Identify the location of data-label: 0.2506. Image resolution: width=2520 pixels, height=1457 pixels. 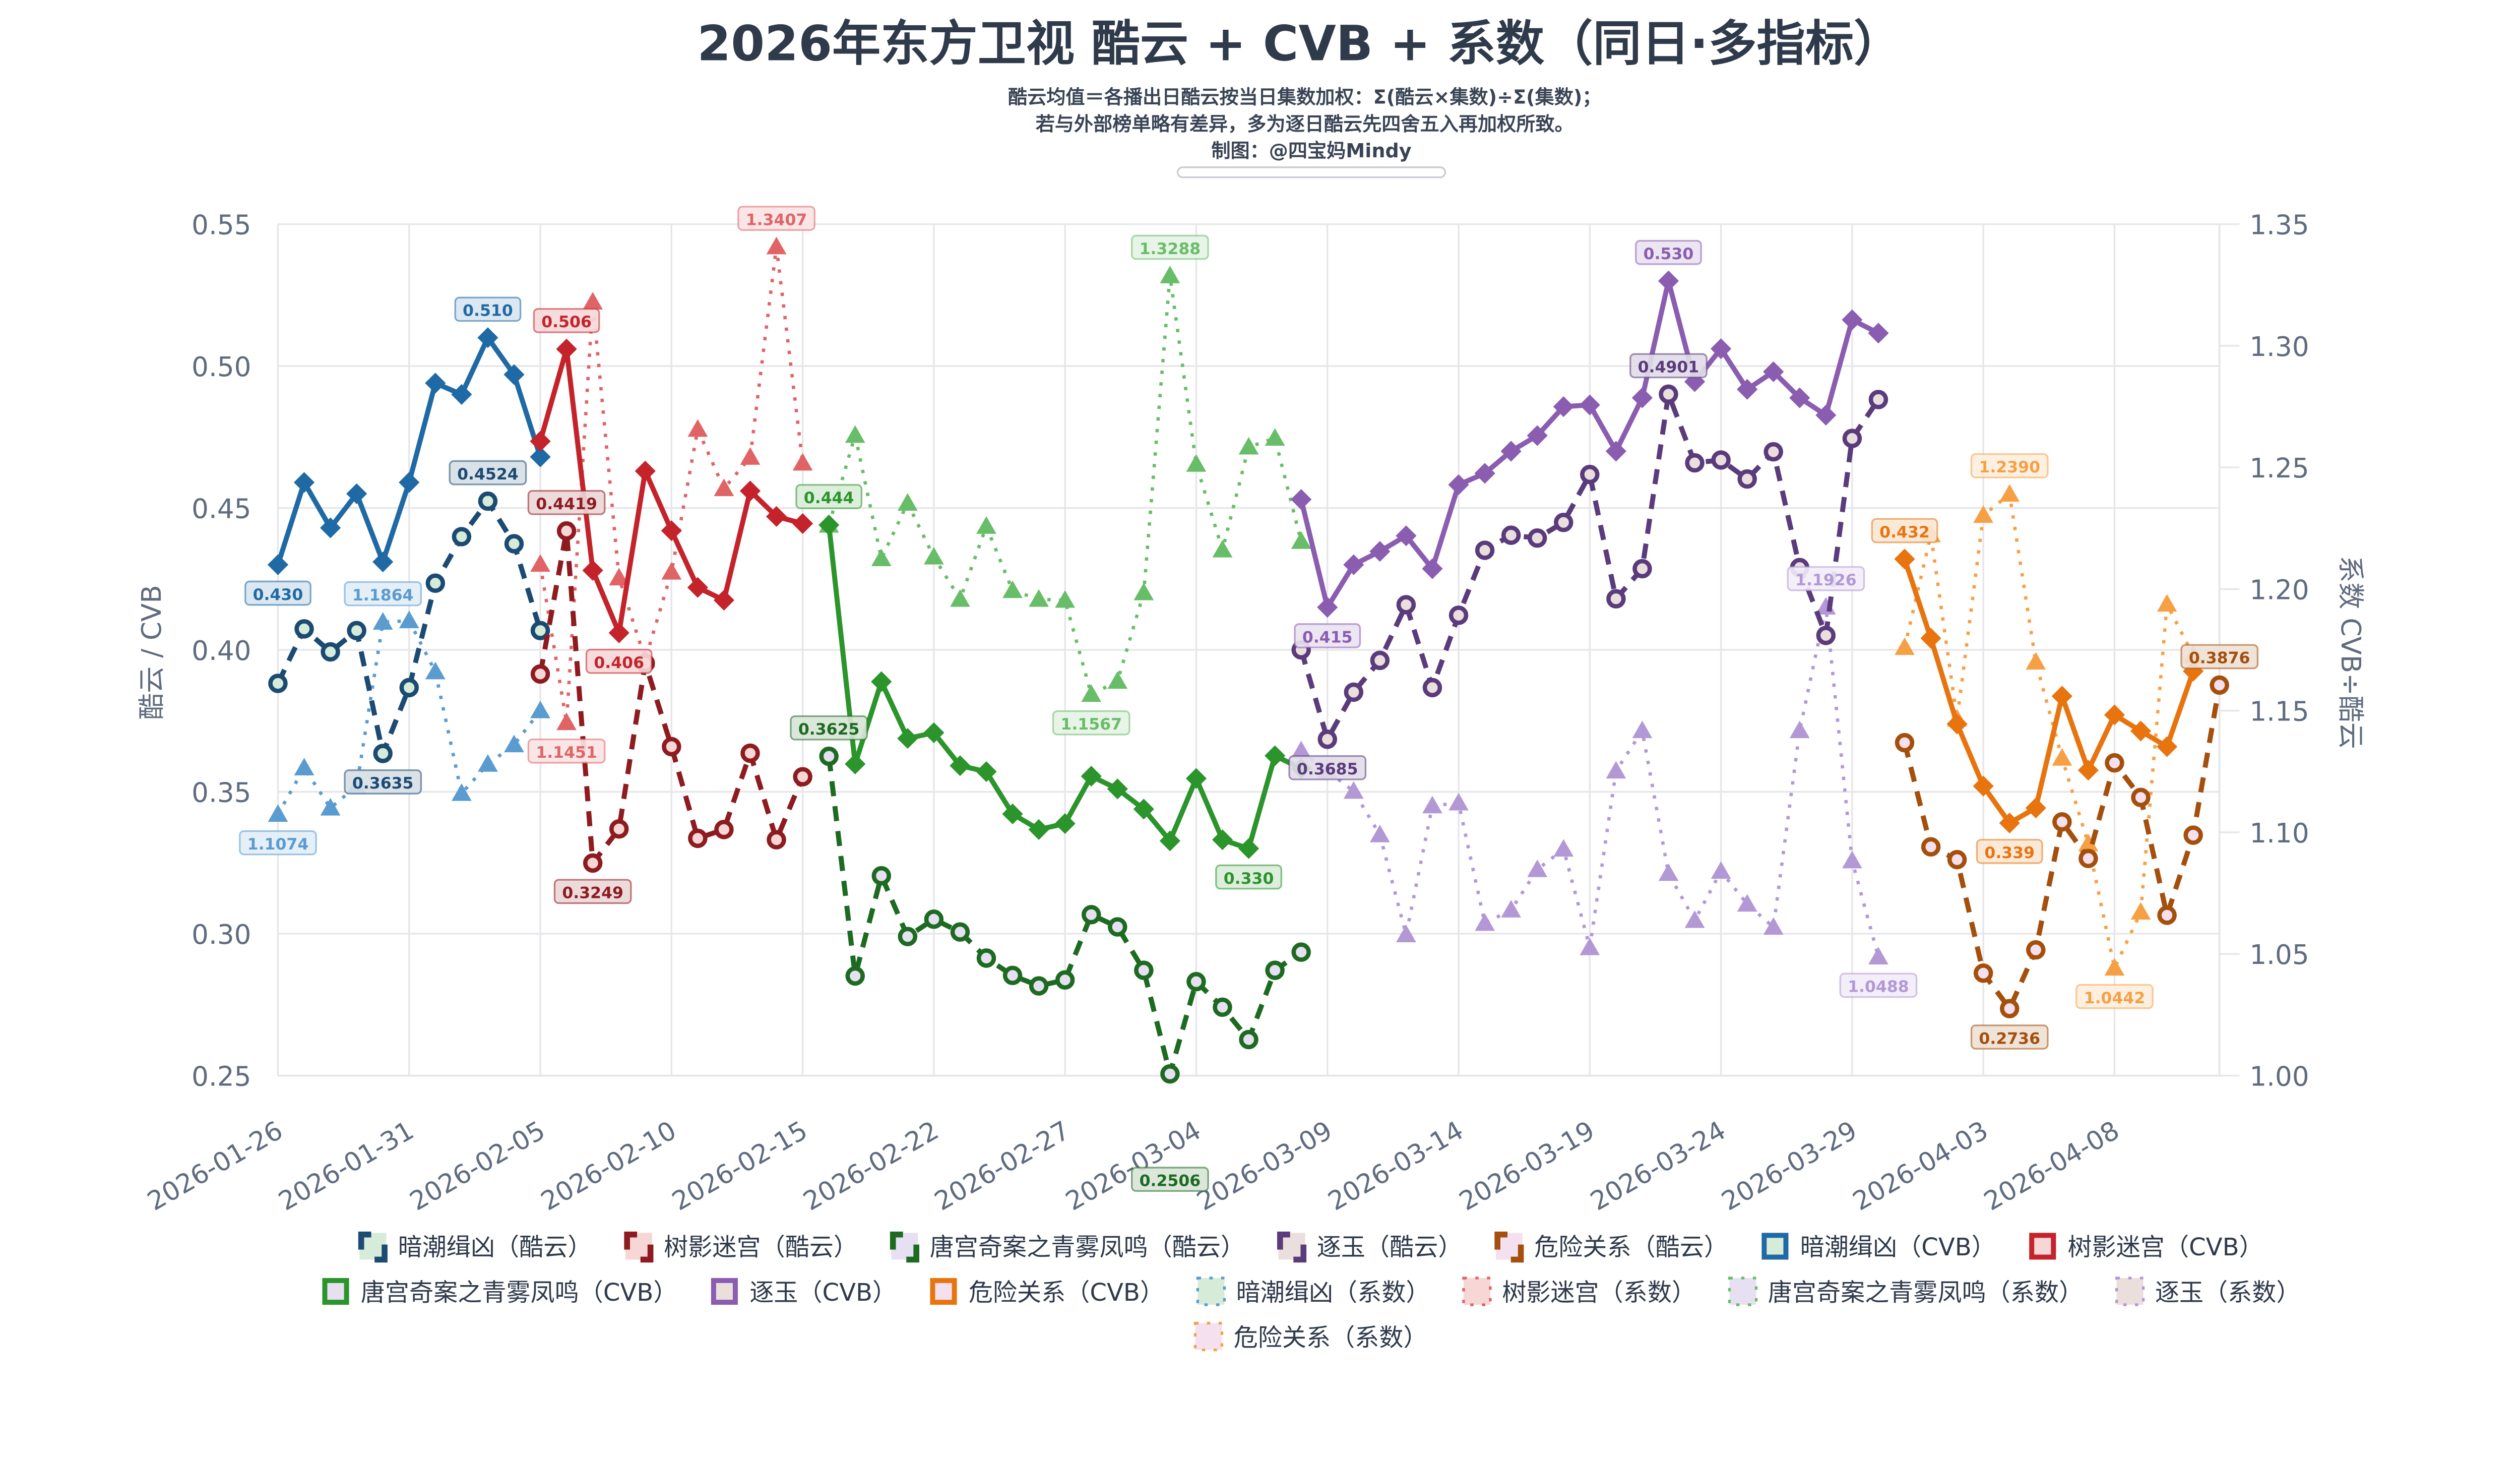
(1169, 1179).